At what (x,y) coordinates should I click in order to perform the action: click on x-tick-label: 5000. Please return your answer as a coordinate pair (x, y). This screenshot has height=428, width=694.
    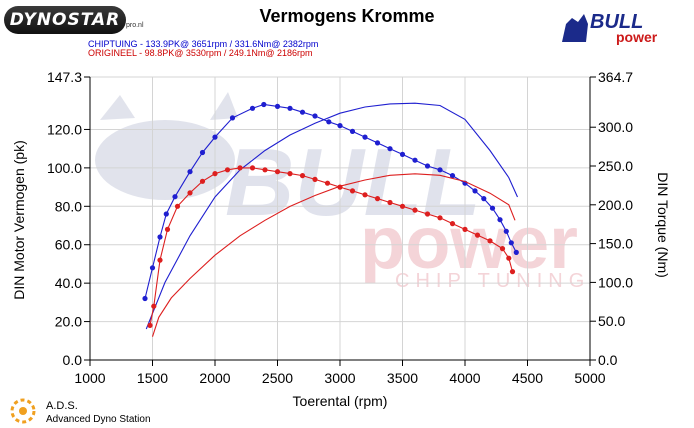
    Looking at the image, I should click on (589, 378).